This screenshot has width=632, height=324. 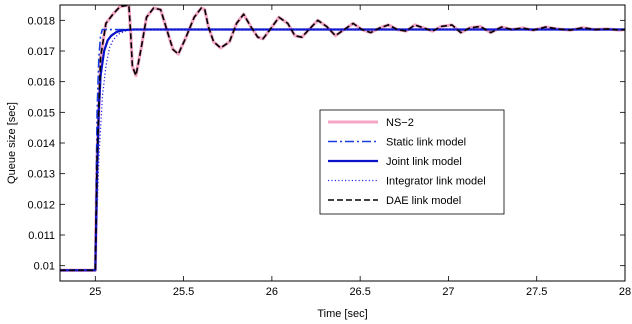 What do you see at coordinates (41, 83) in the screenshot?
I see `y-tick-label: 0.016` at bounding box center [41, 83].